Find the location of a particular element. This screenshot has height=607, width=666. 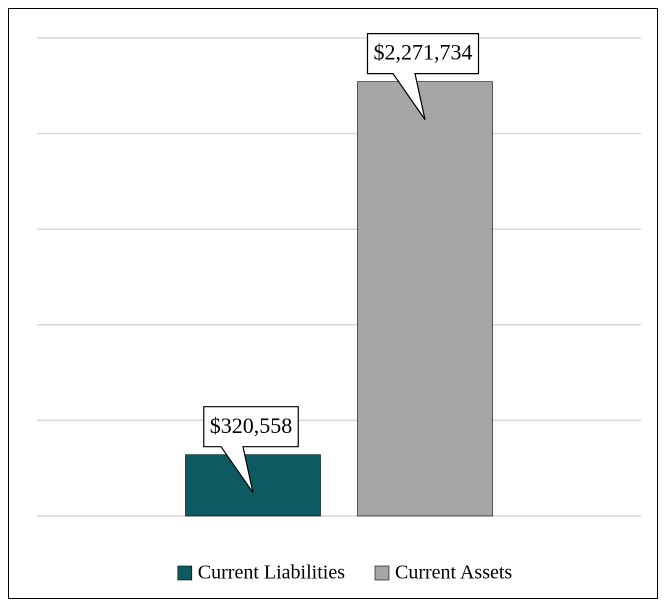

data-label: $2,271,734 is located at coordinates (423, 52).